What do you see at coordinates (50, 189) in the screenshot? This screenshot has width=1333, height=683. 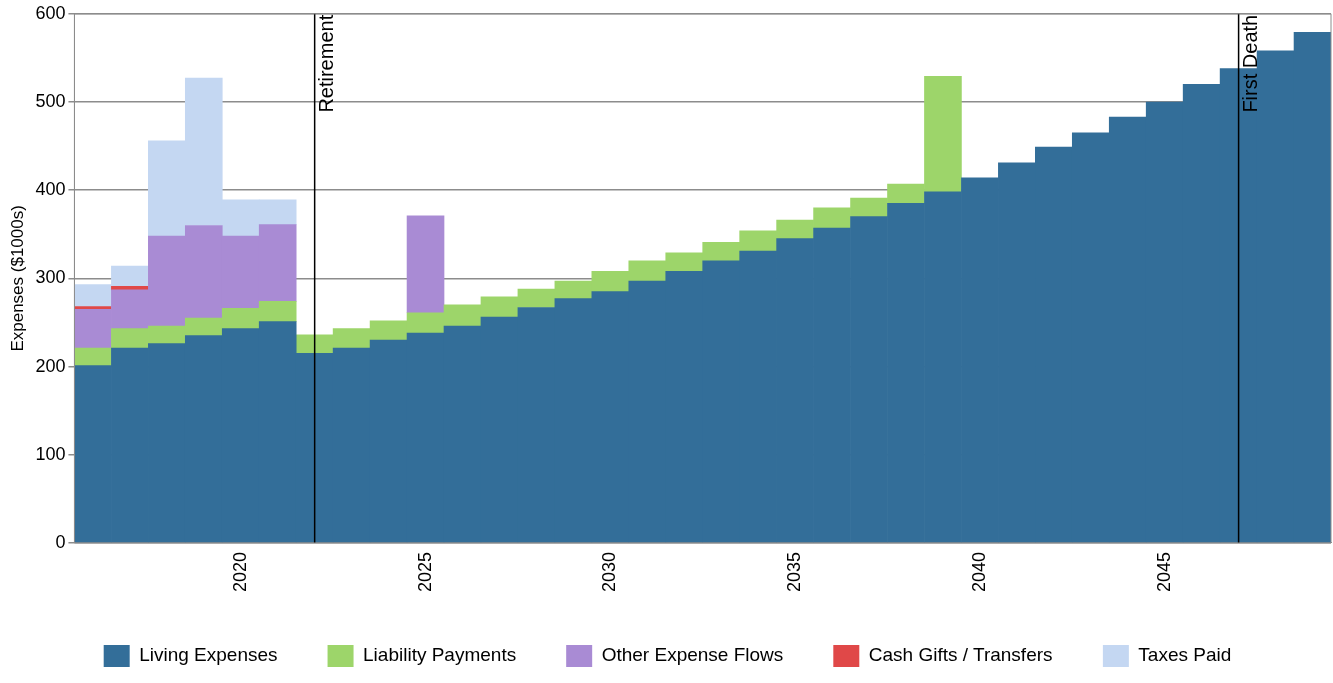 I see `y-tick-label: 400` at bounding box center [50, 189].